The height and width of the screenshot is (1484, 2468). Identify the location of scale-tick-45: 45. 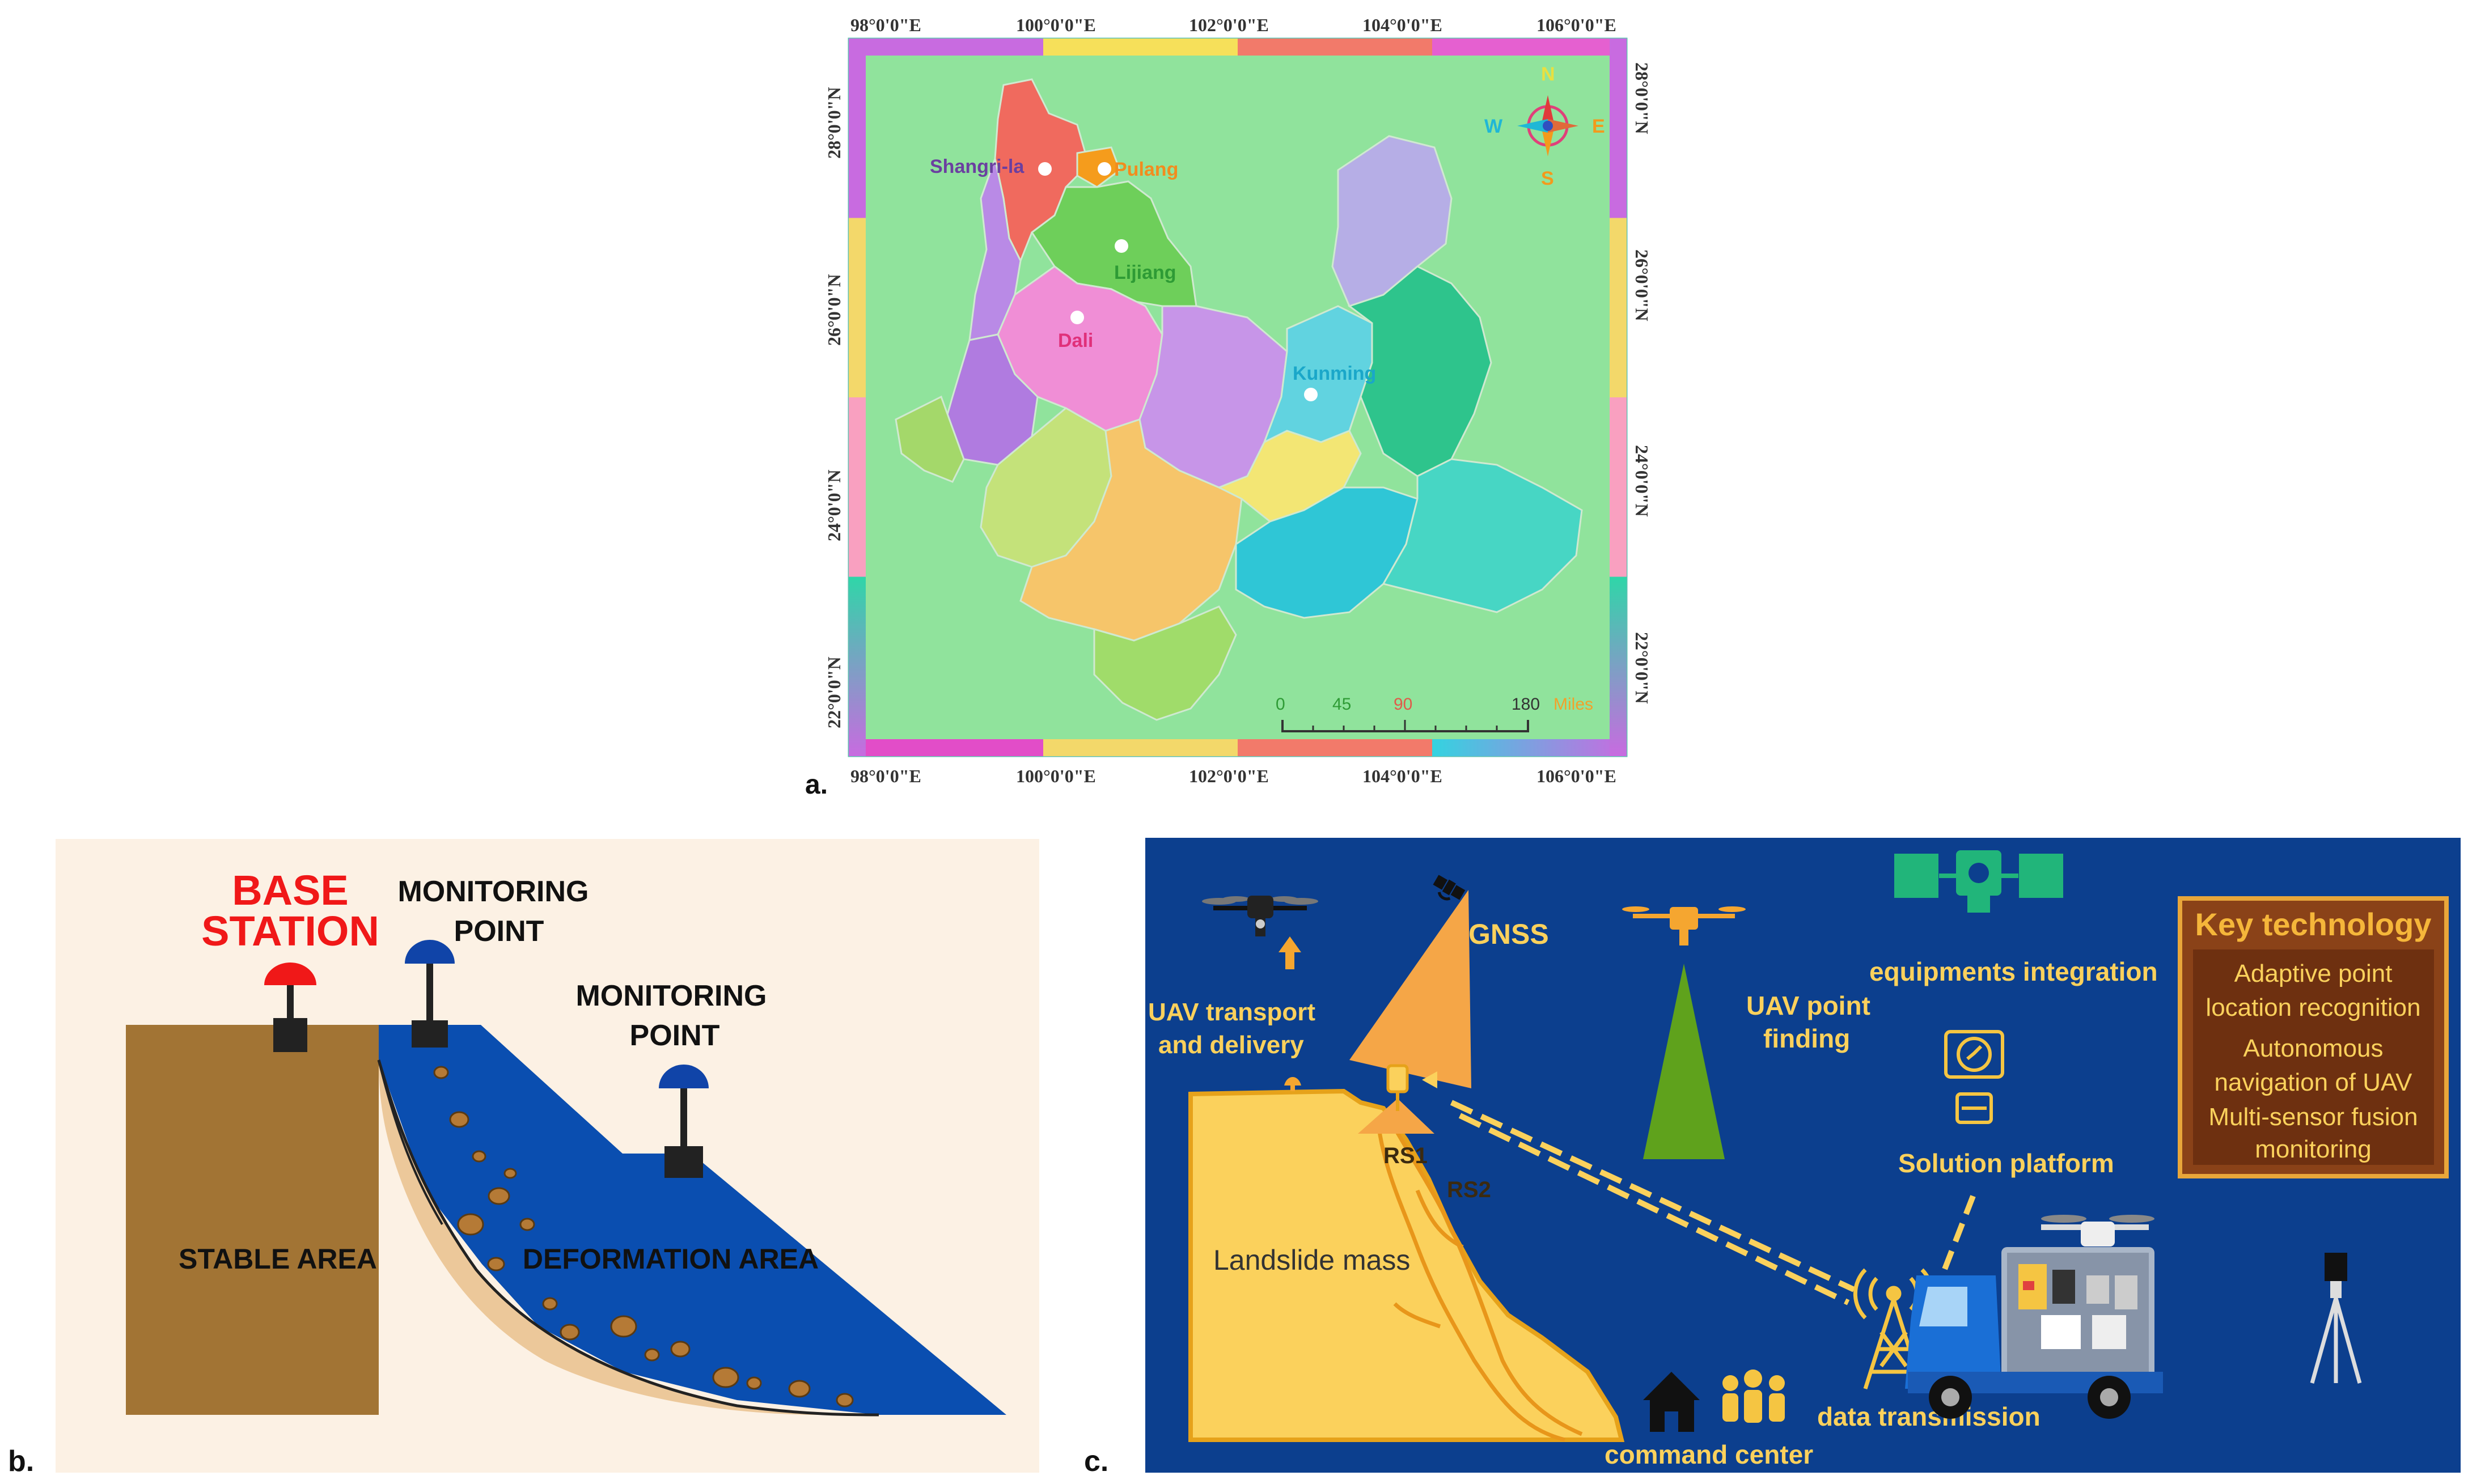
(1341, 704).